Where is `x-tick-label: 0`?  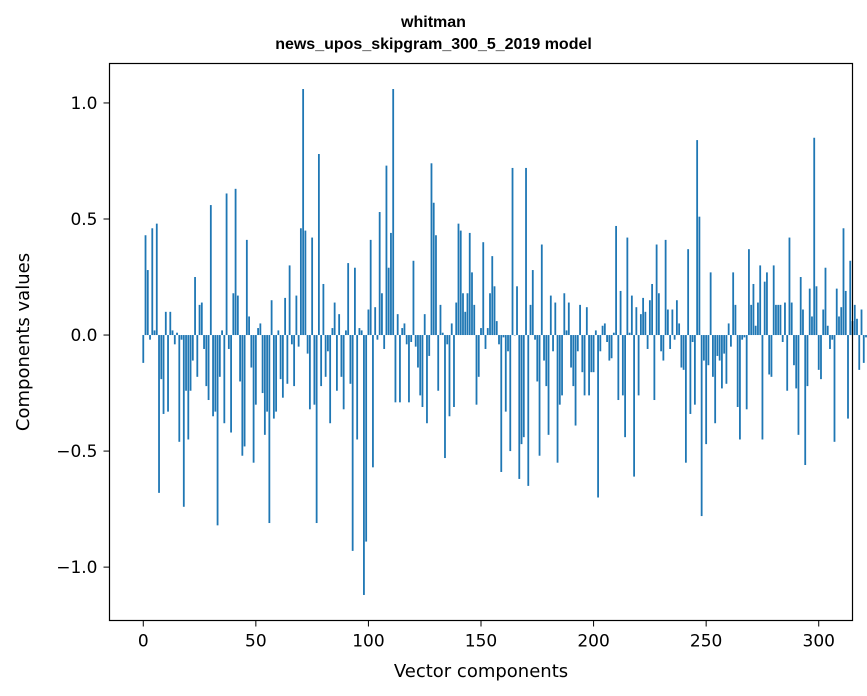
x-tick-label: 0 is located at coordinates (143, 642).